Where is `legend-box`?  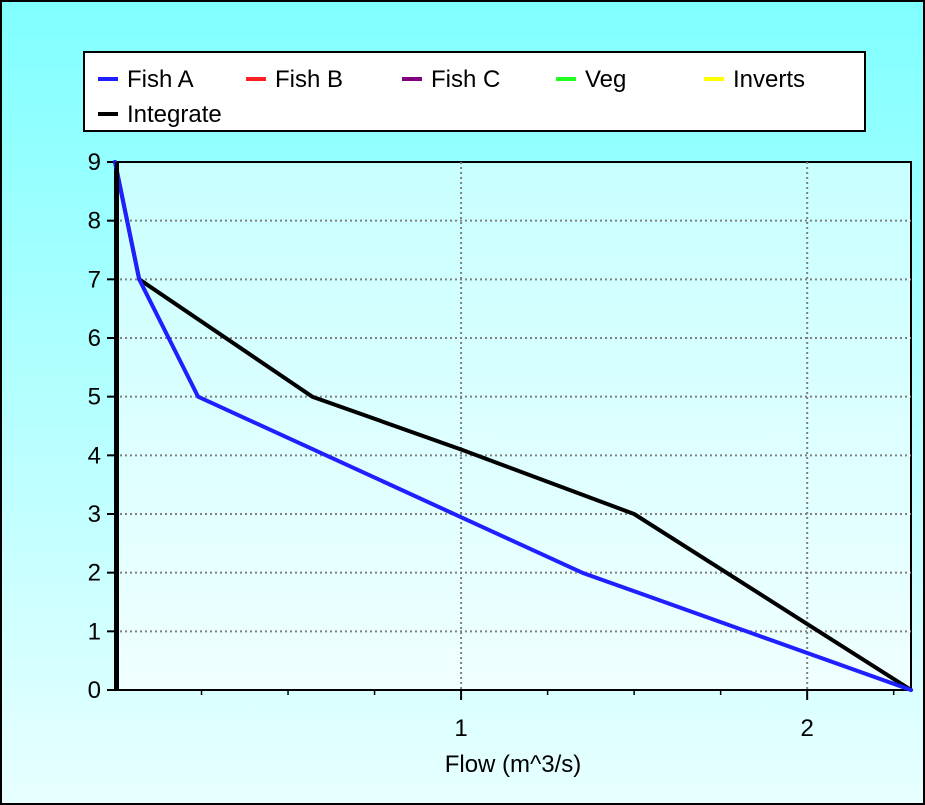 legend-box is located at coordinates (474, 91).